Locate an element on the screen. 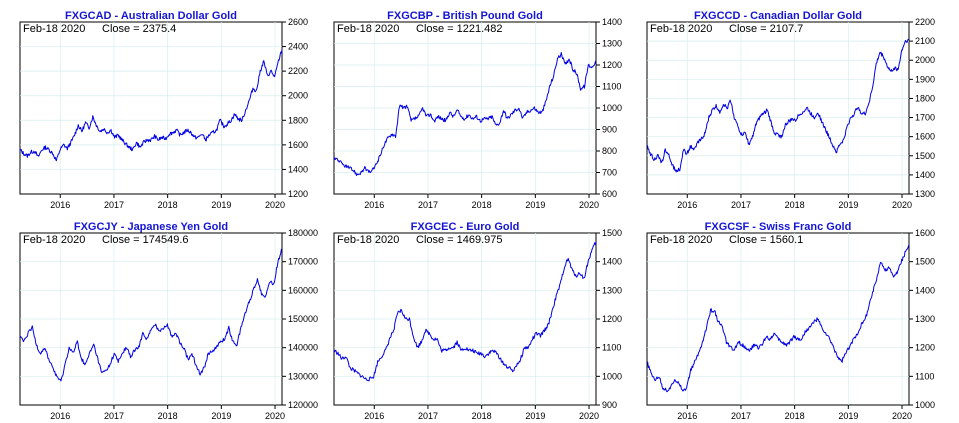 The width and height of the screenshot is (959, 423). y-tick-label: 800 is located at coordinates (609, 151).